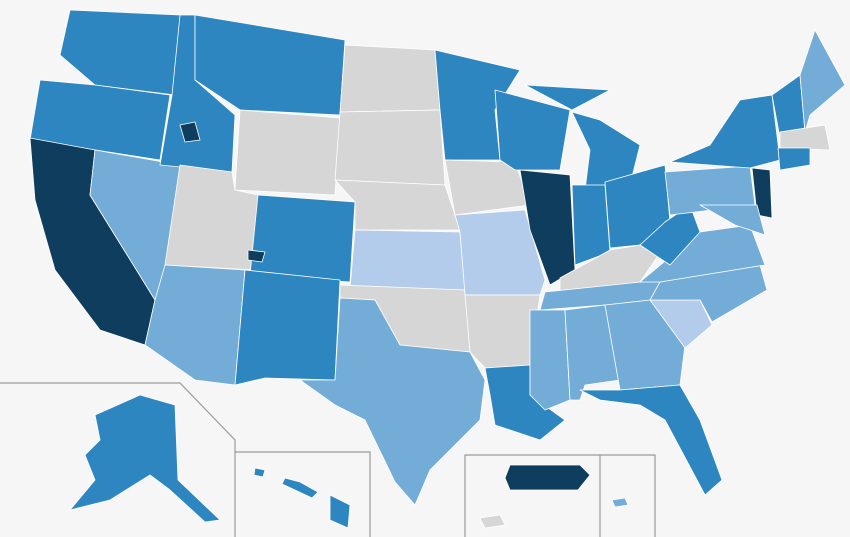 The image size is (850, 537). What do you see at coordinates (256, 256) in the screenshot?
I see `county-colorado` at bounding box center [256, 256].